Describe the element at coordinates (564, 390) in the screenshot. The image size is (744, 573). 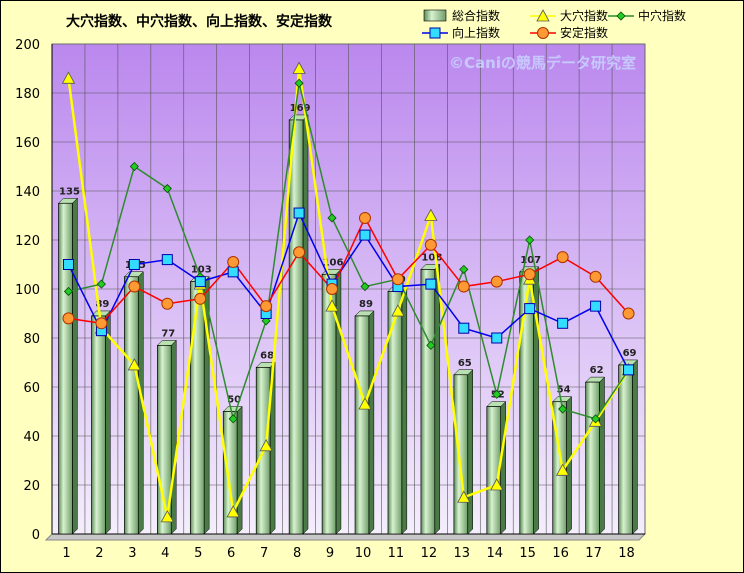
I see `data-label: 54` at that location.